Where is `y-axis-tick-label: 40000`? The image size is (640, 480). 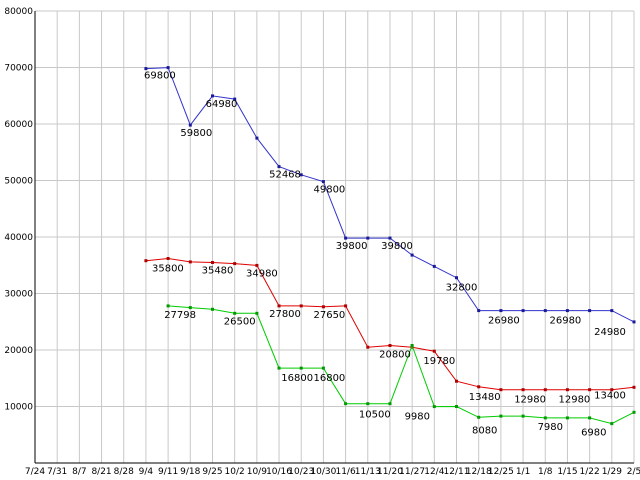
y-axis-tick-label: 40000 is located at coordinates (18, 238).